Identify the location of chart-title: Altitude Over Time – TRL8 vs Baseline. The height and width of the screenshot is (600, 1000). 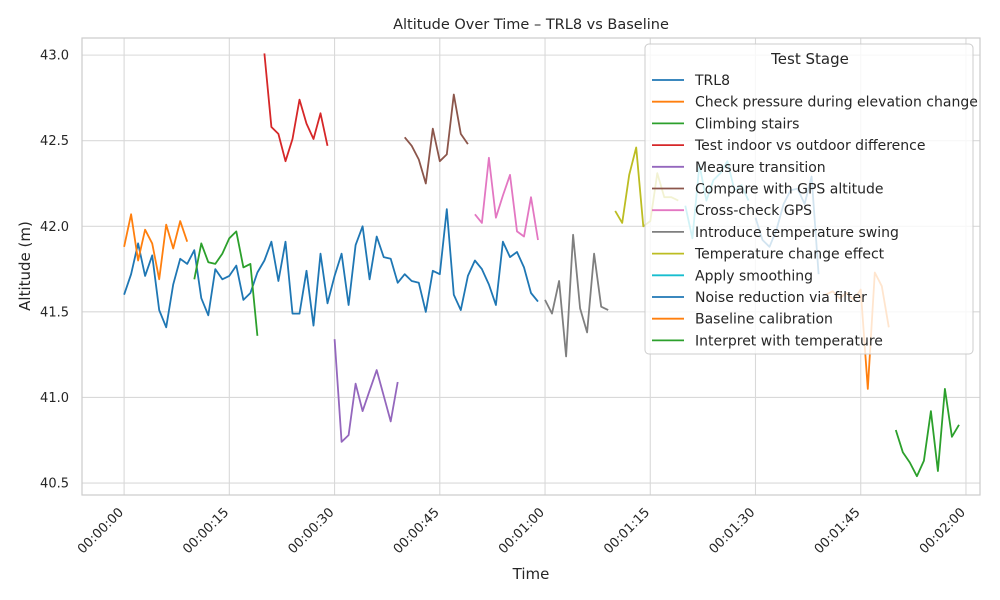
(531, 25).